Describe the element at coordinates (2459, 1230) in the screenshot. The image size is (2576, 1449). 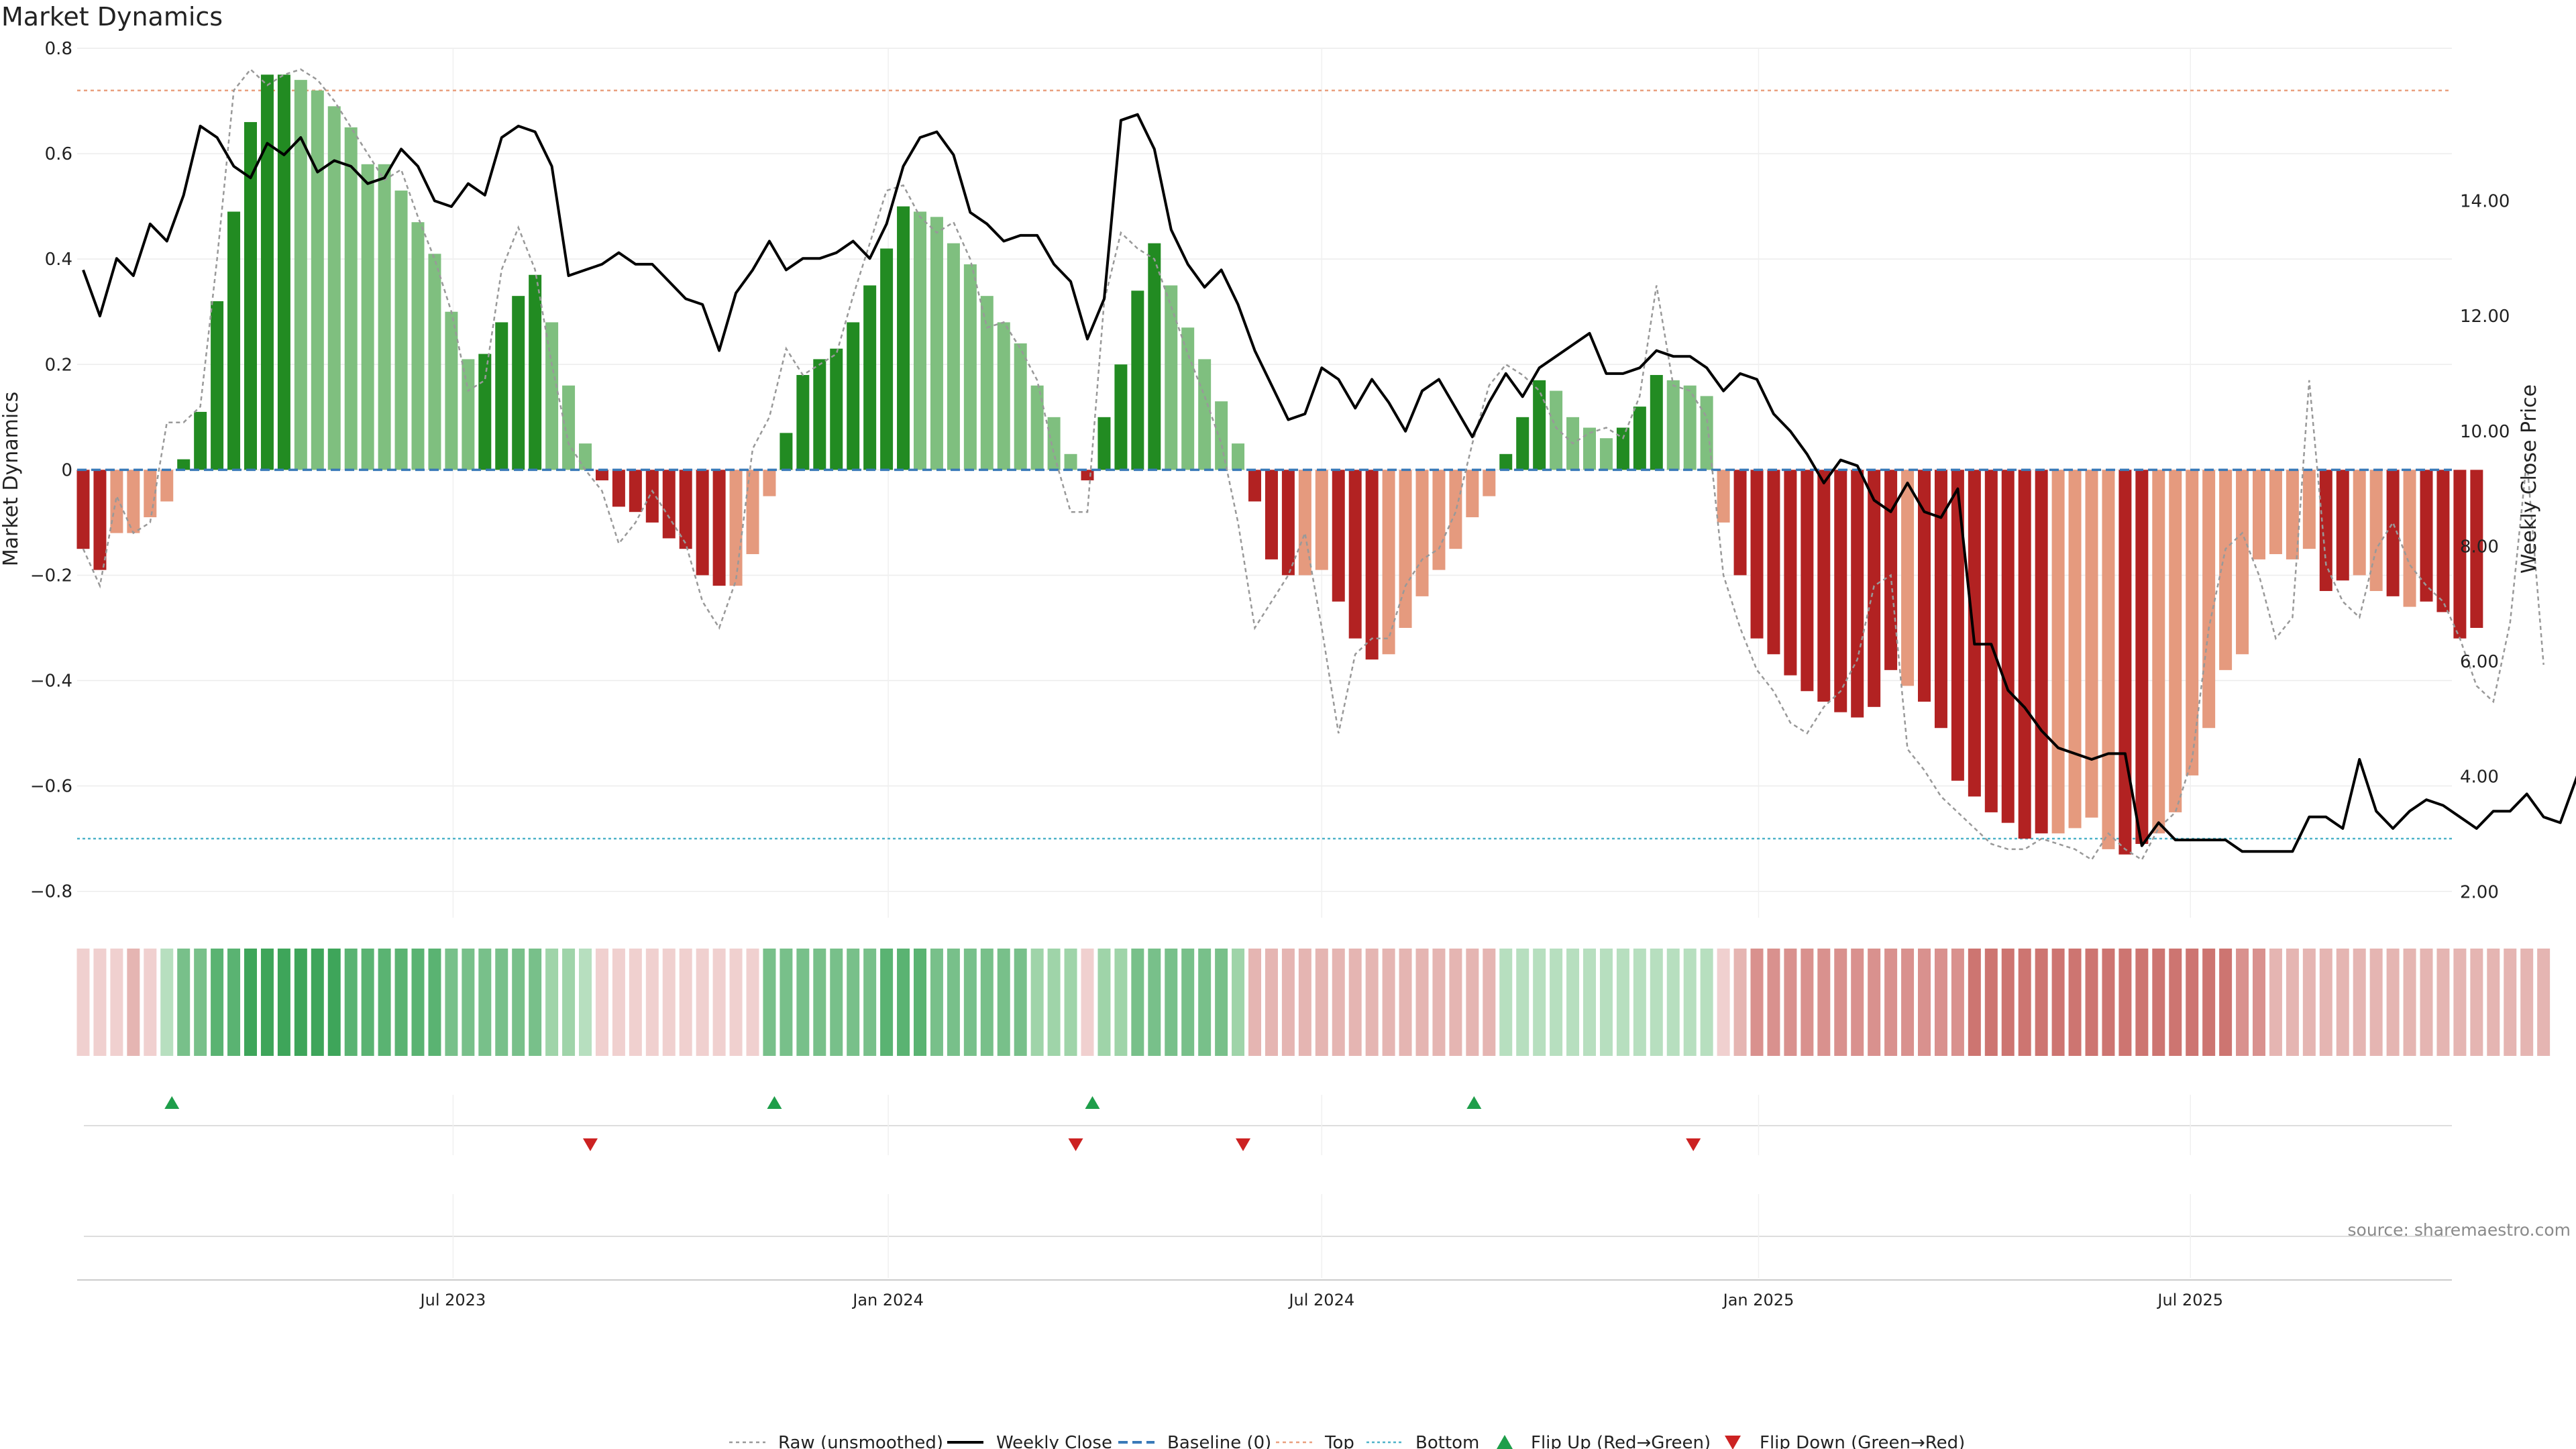
I see `source-note: source: sharemaestro.com` at that location.